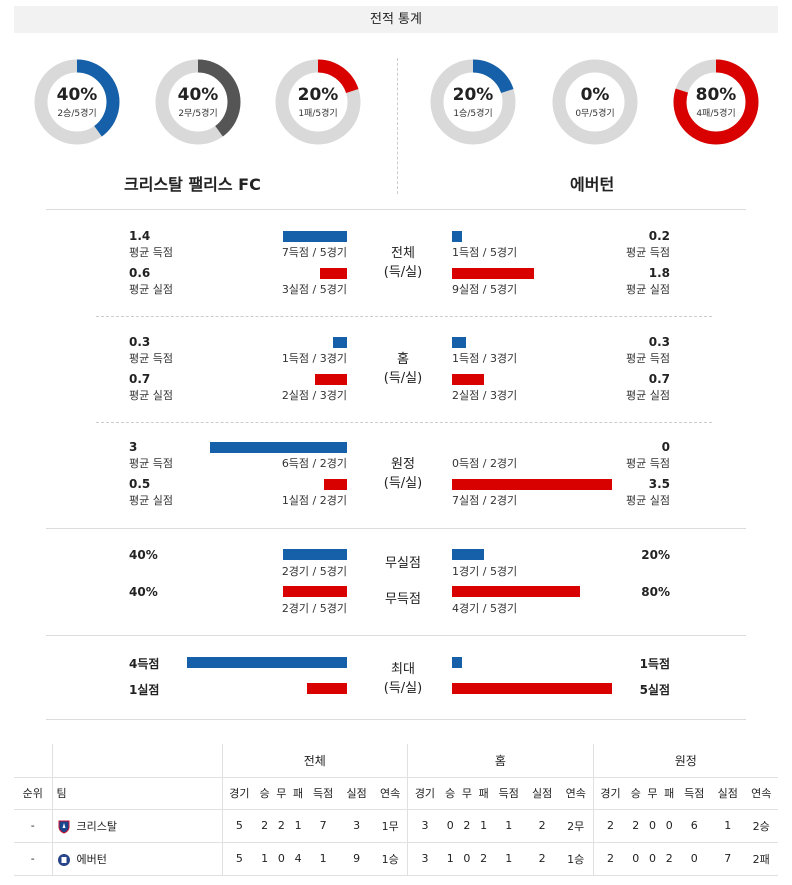 This screenshot has height=885, width=792. What do you see at coordinates (468, 554) in the screenshot?
I see `away-clean-sheet-bar` at bounding box center [468, 554].